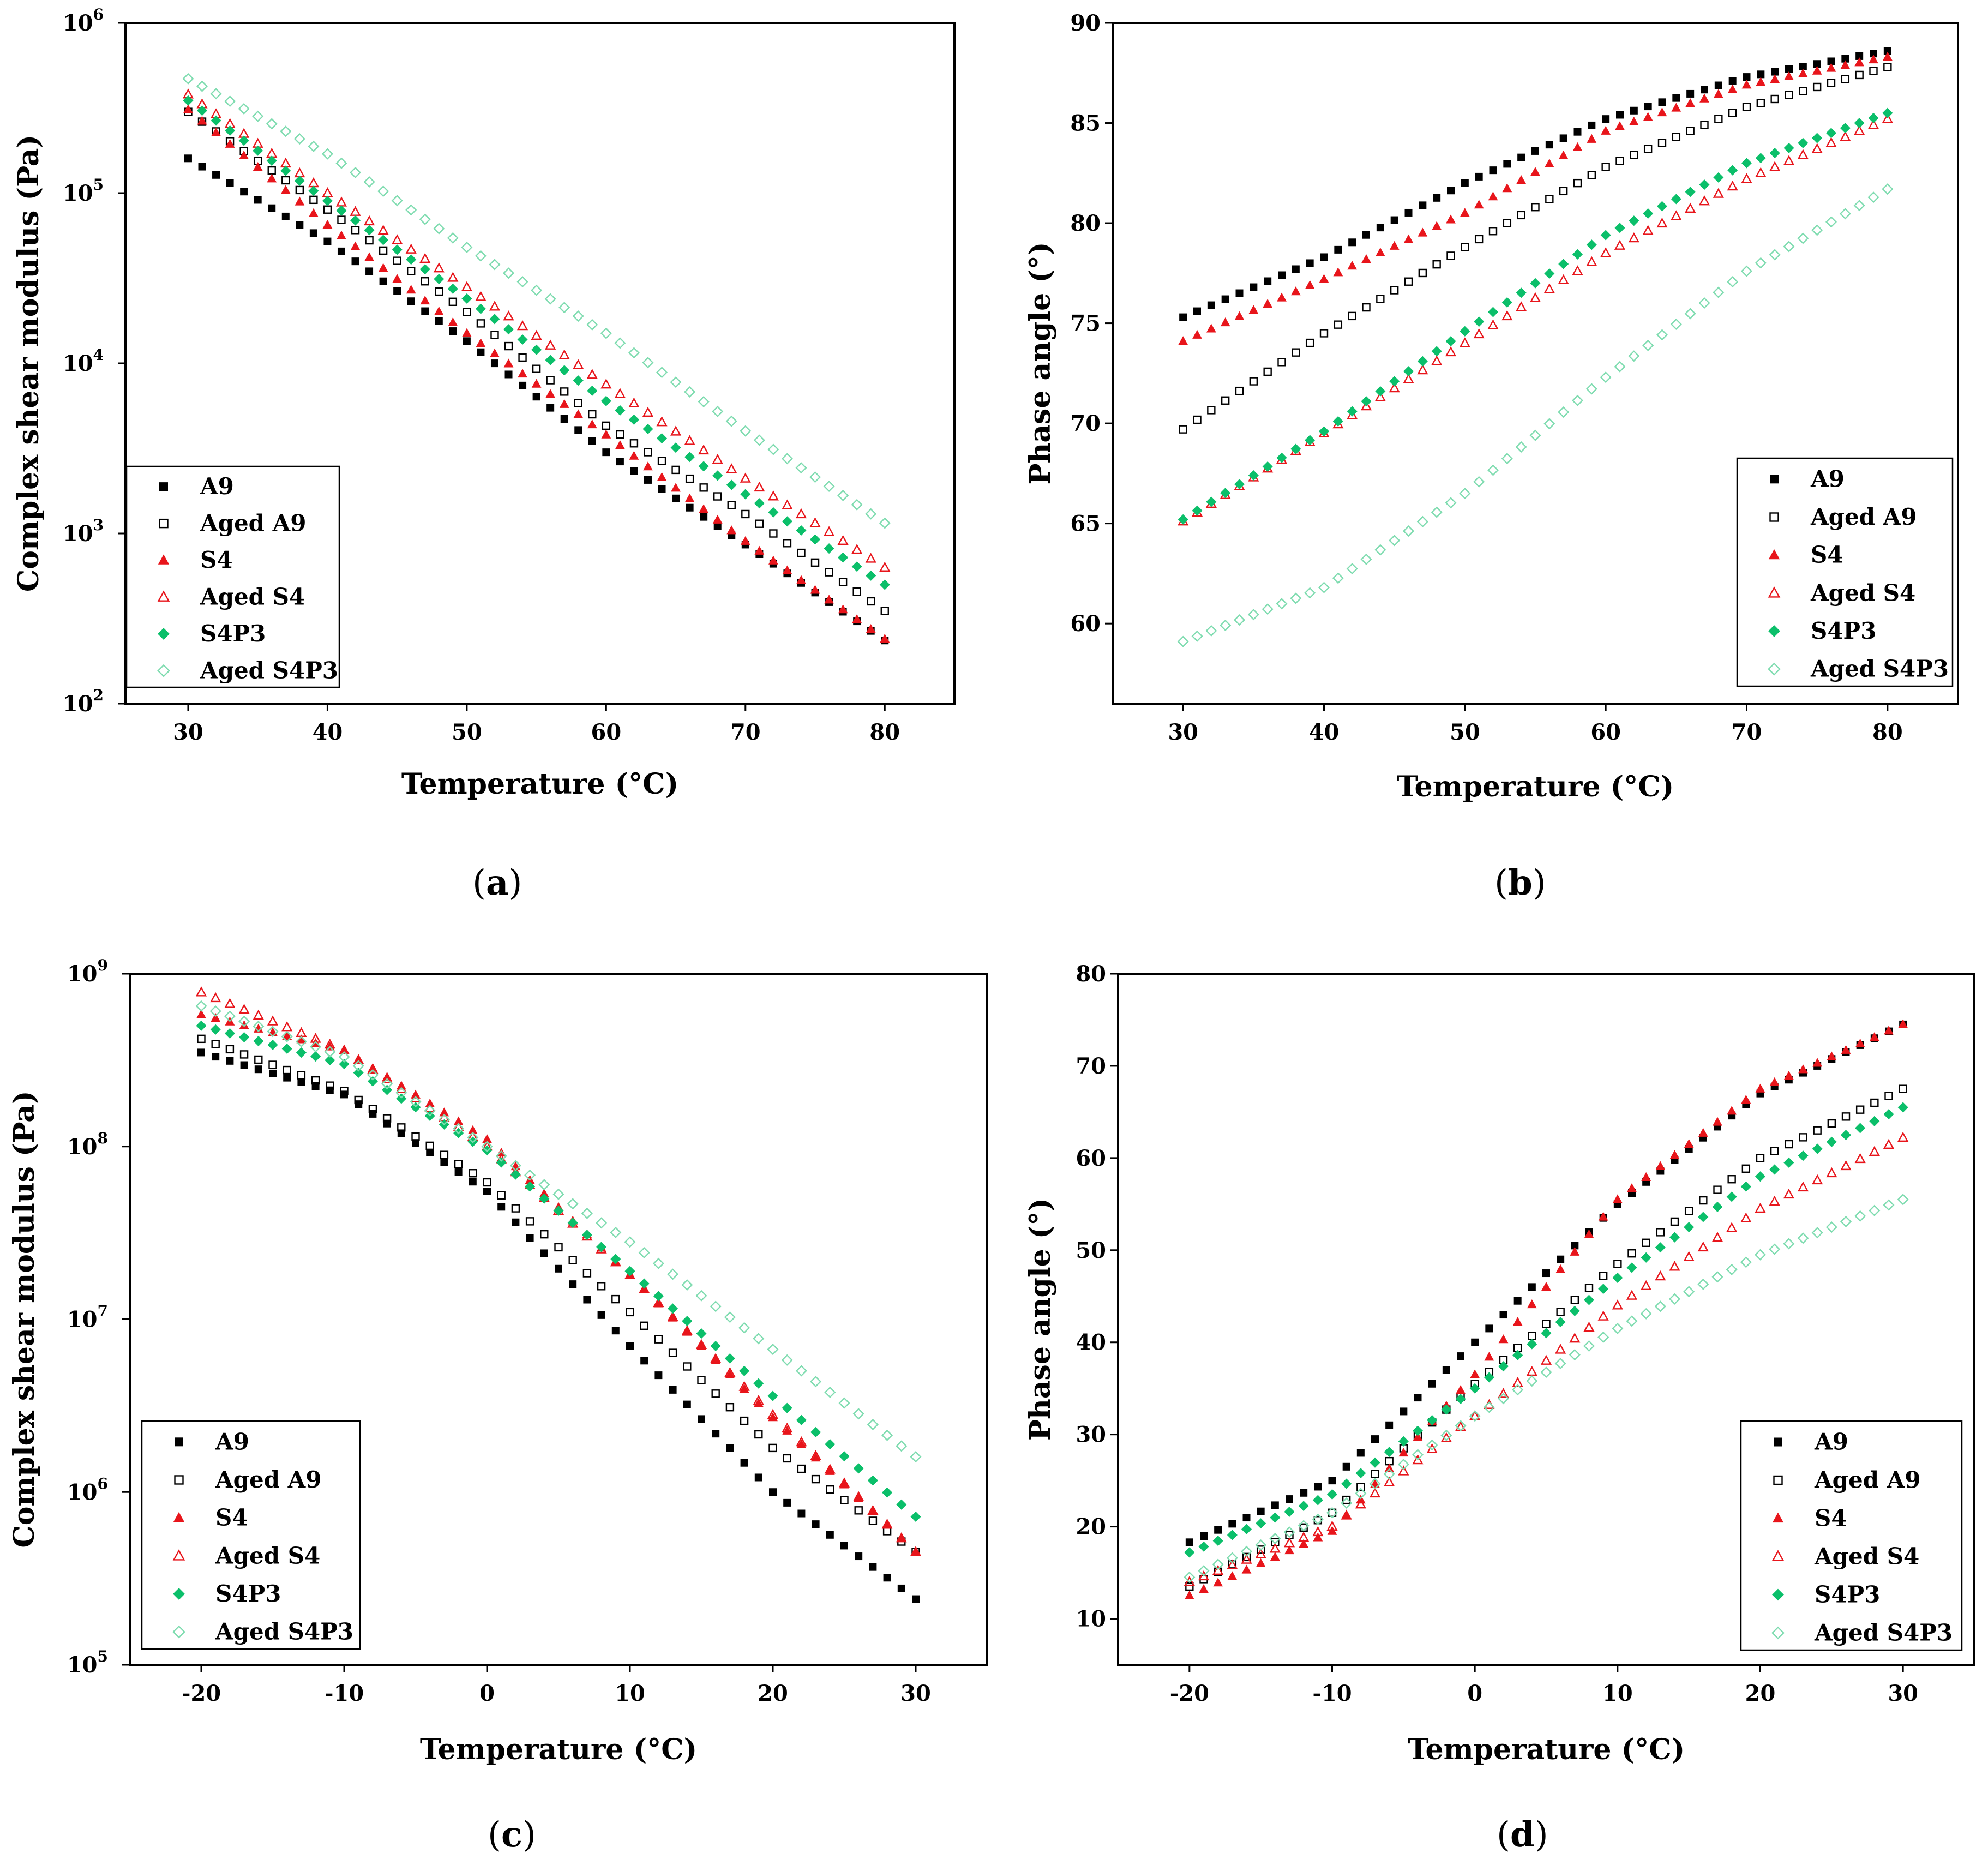 This screenshot has width=1988, height=1865. What do you see at coordinates (1520, 883) in the screenshot?
I see `panel-caption: (b)` at bounding box center [1520, 883].